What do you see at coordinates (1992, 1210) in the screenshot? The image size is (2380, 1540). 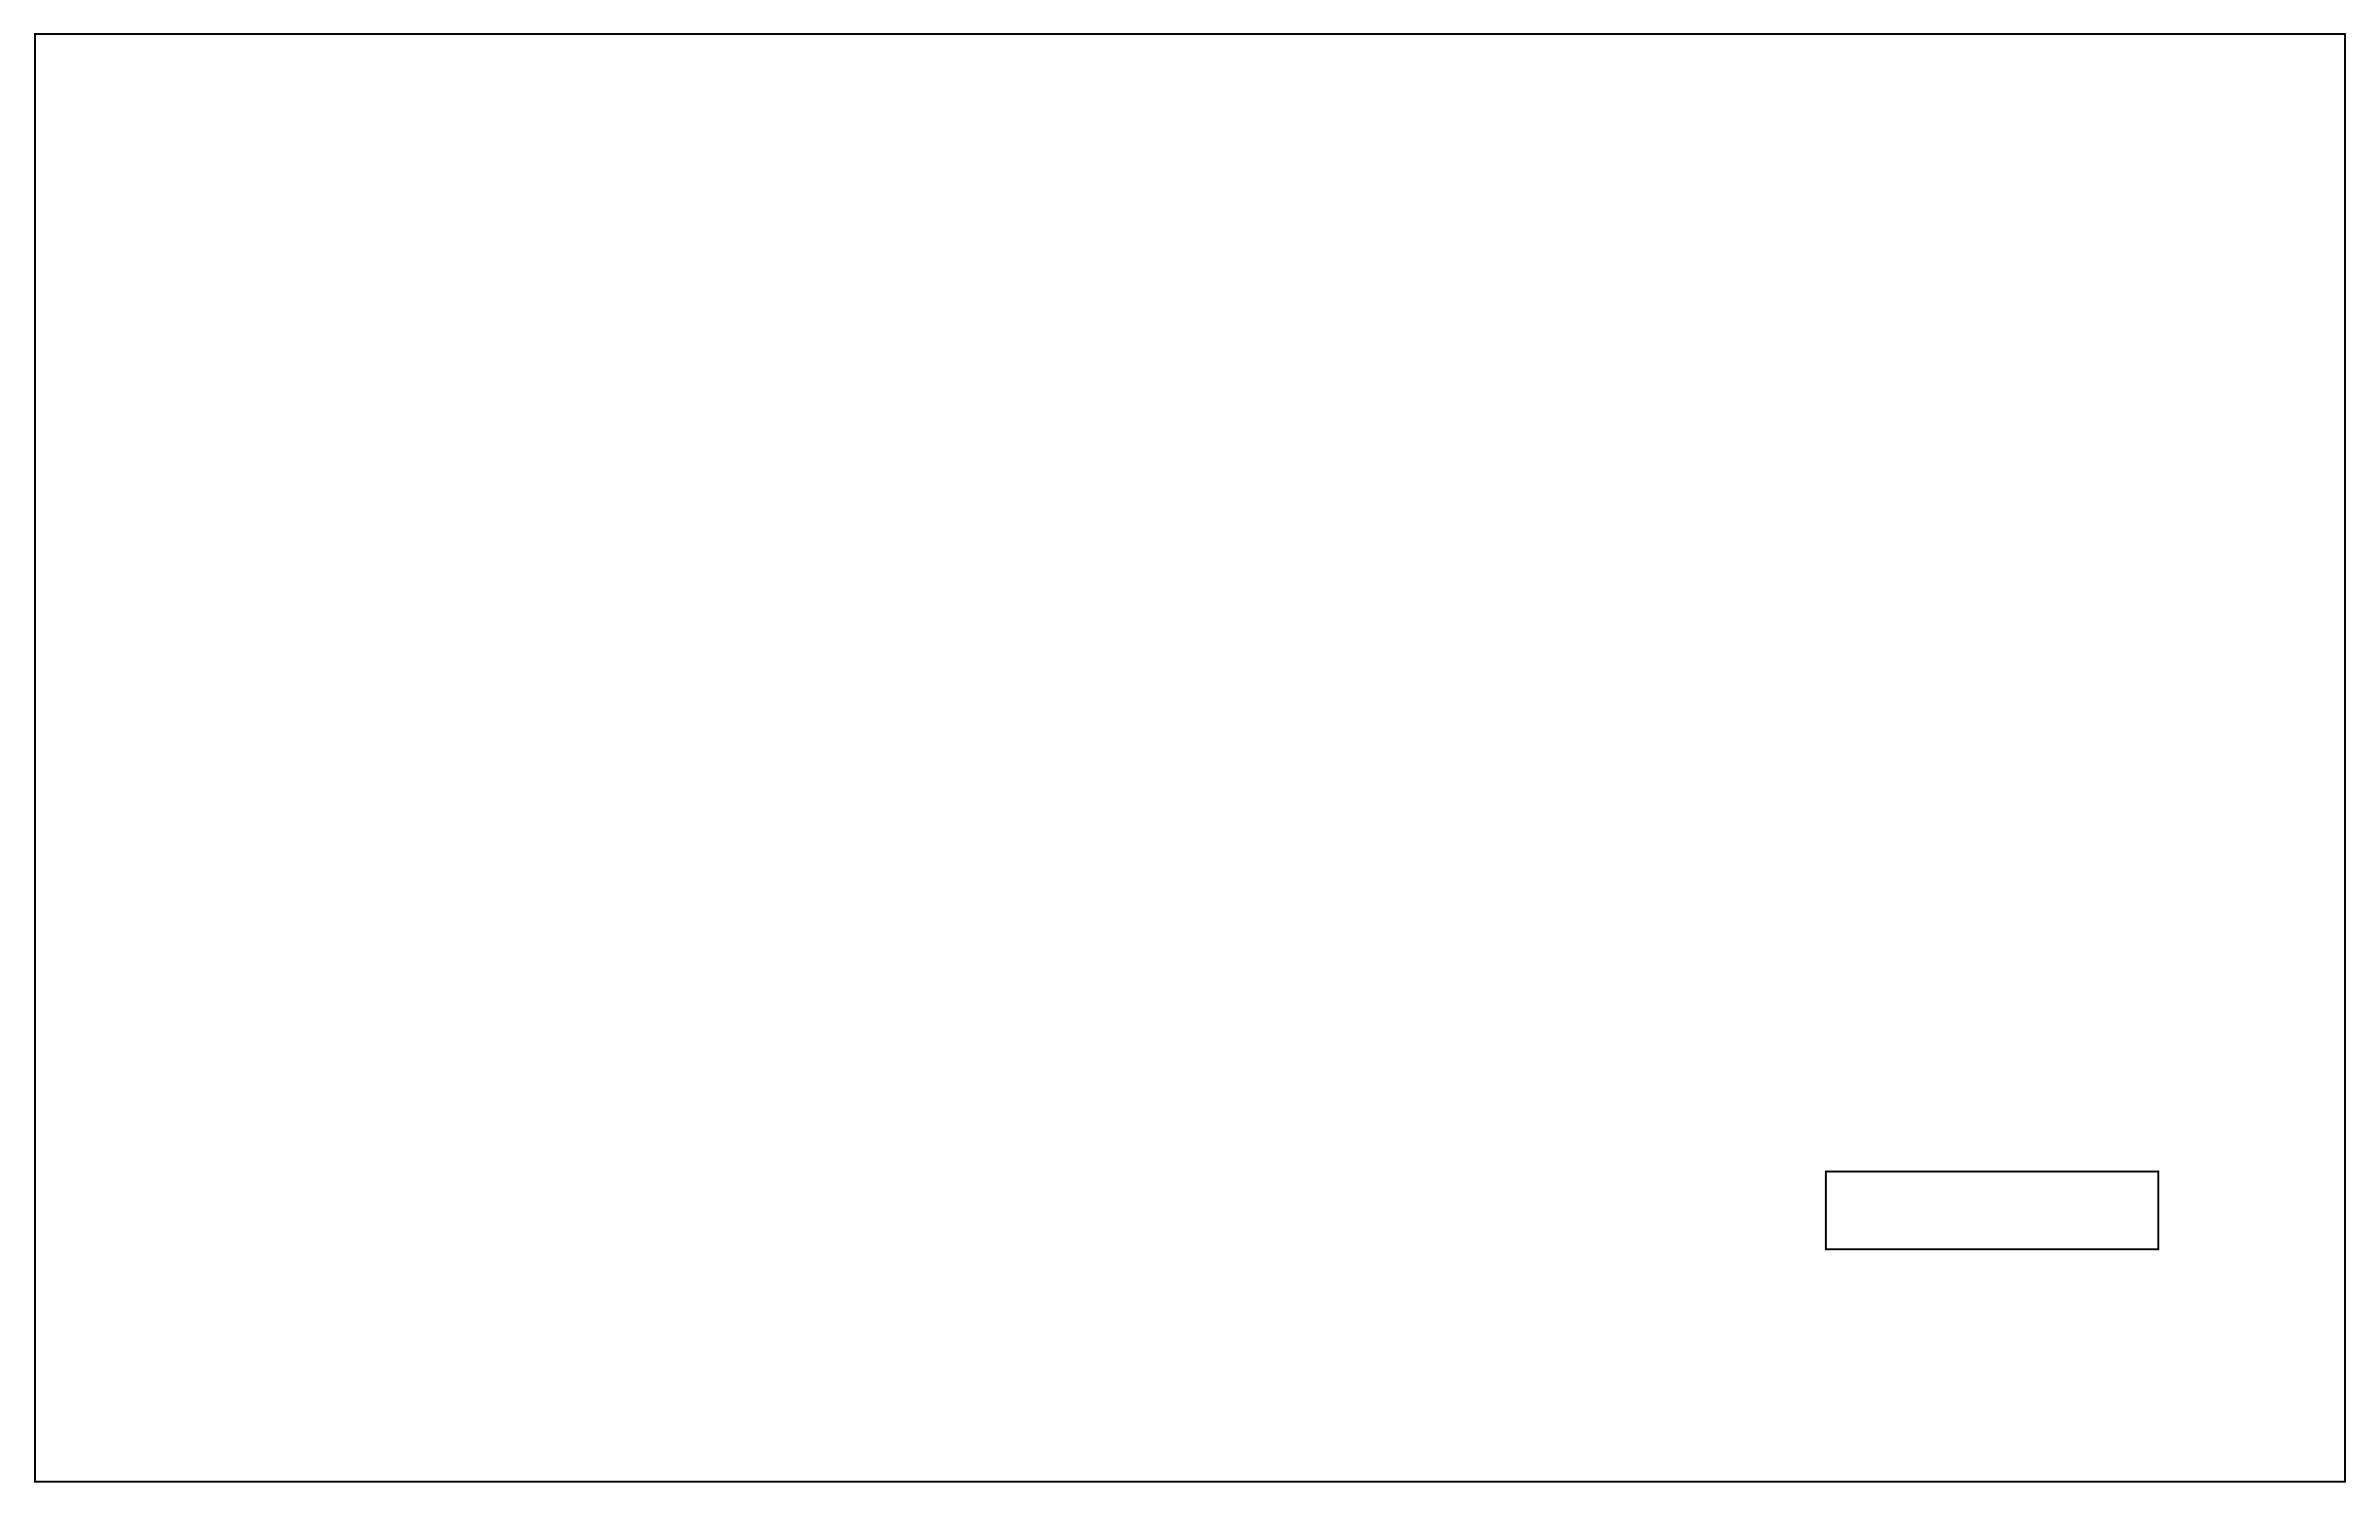 I see `title-block` at bounding box center [1992, 1210].